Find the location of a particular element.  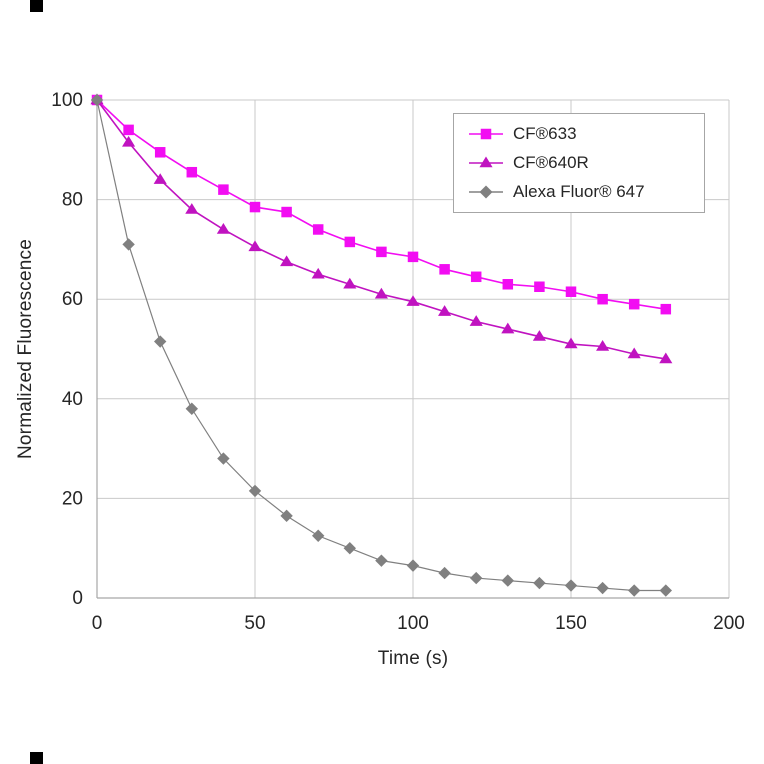

legend-marker-triangle-icon is located at coordinates (486, 162).